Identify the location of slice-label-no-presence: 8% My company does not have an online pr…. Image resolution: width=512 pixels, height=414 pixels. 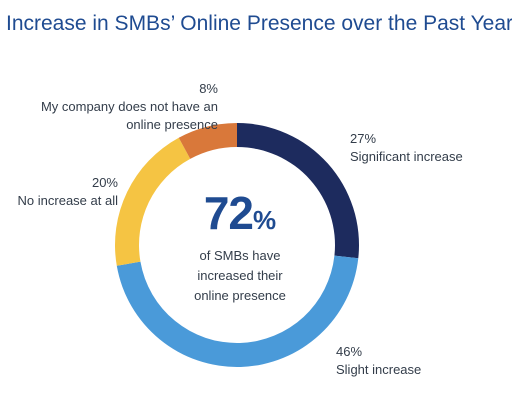
(110, 107).